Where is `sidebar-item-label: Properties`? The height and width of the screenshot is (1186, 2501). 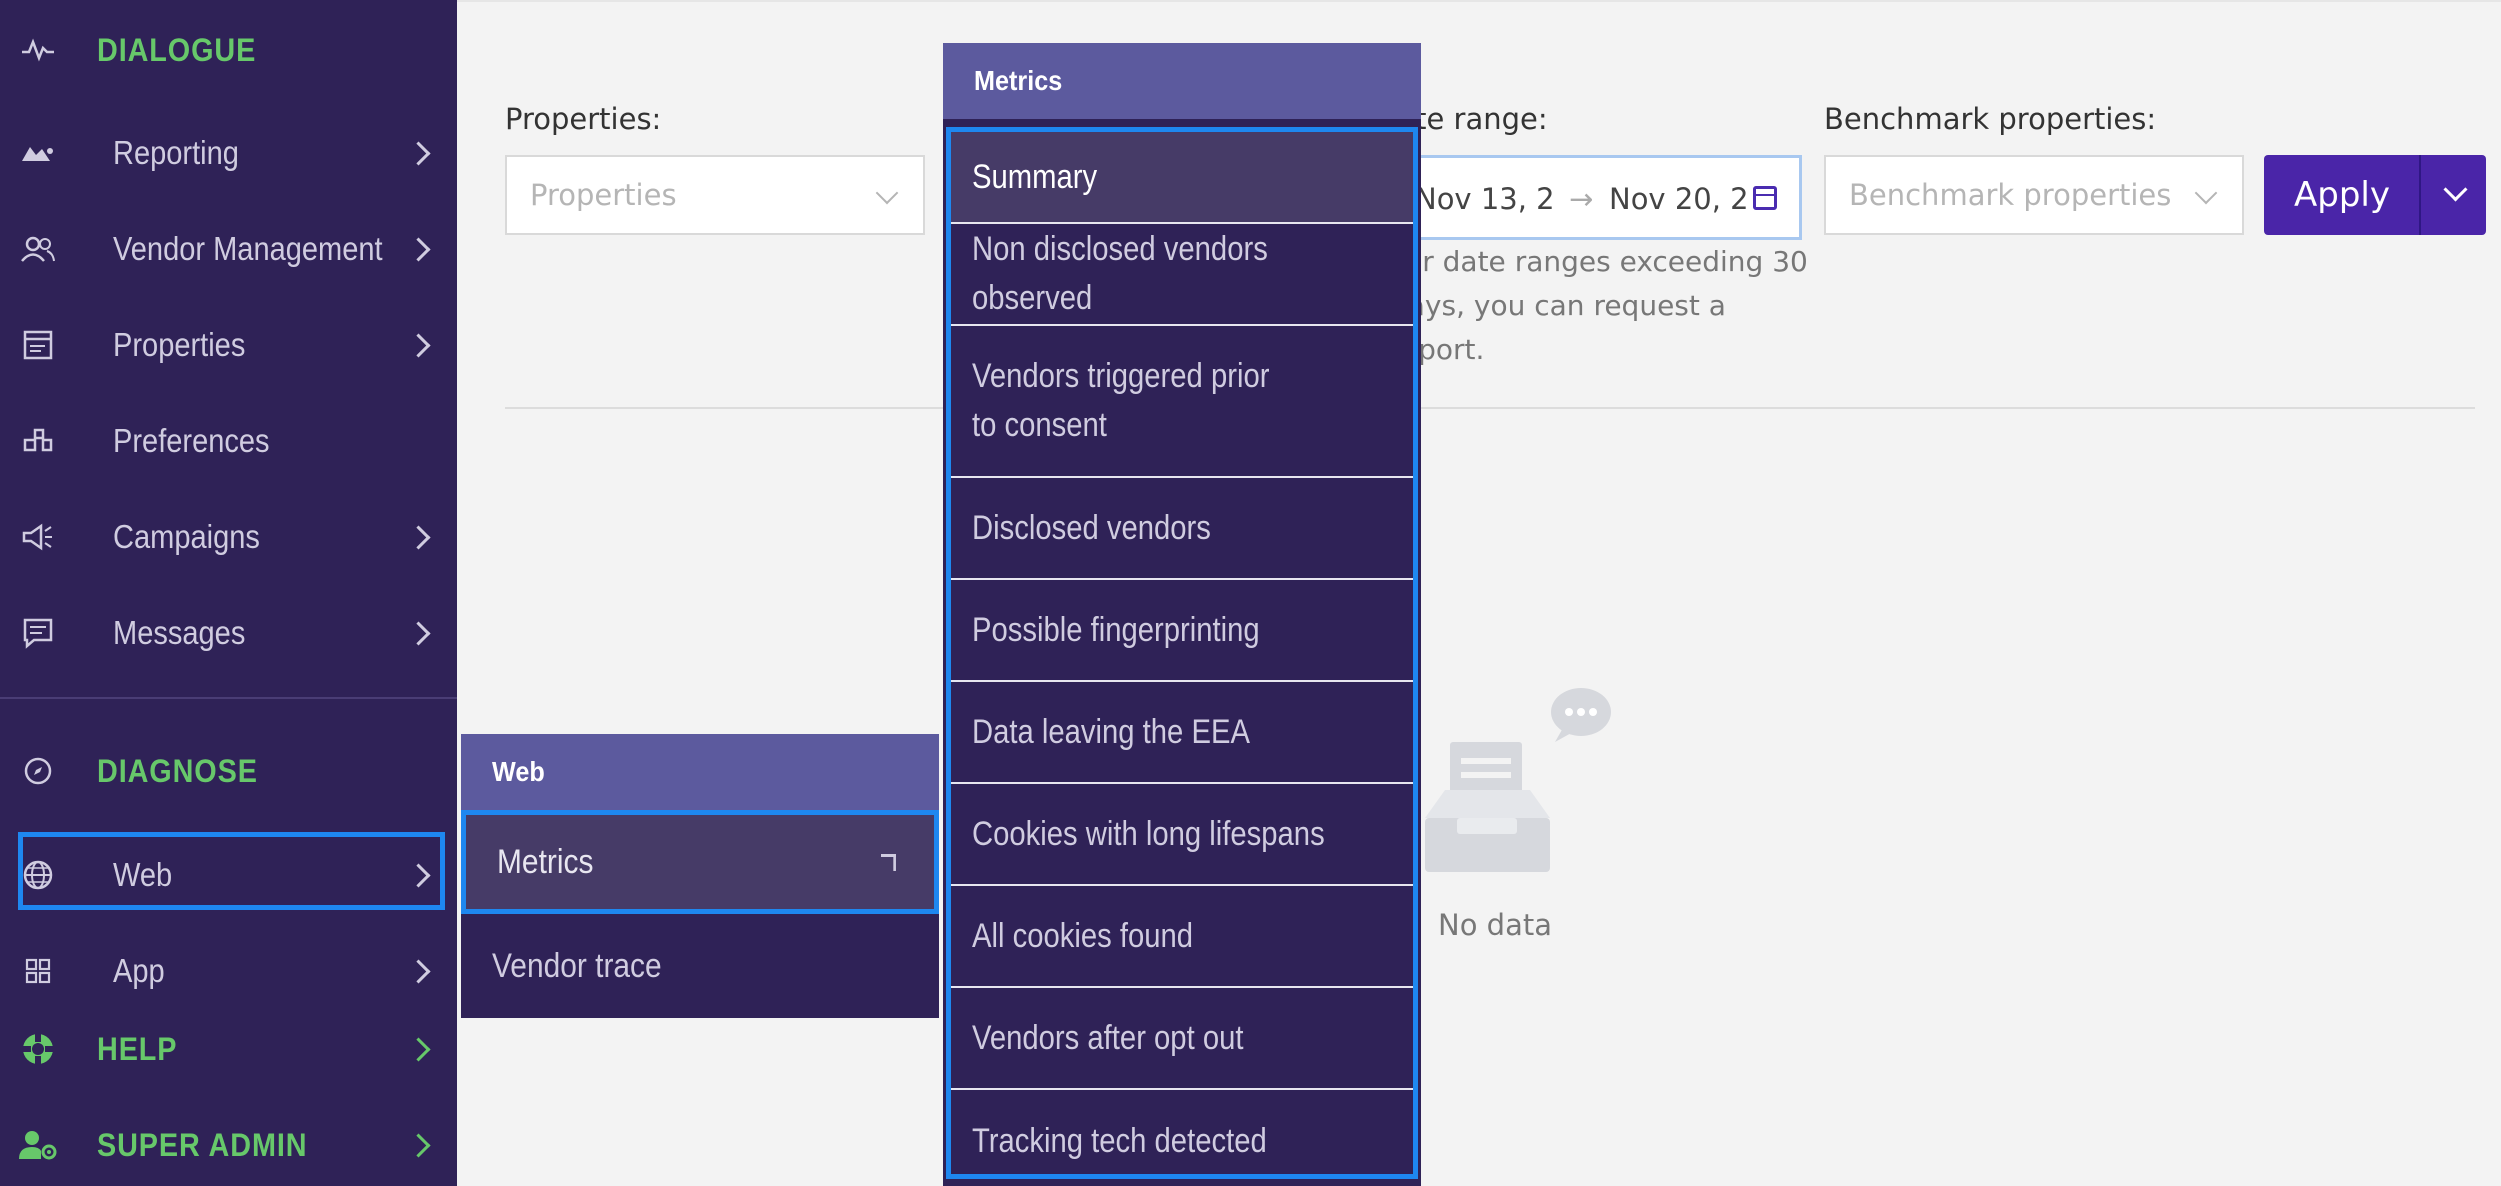
sidebar-item-label: Properties is located at coordinates (179, 344).